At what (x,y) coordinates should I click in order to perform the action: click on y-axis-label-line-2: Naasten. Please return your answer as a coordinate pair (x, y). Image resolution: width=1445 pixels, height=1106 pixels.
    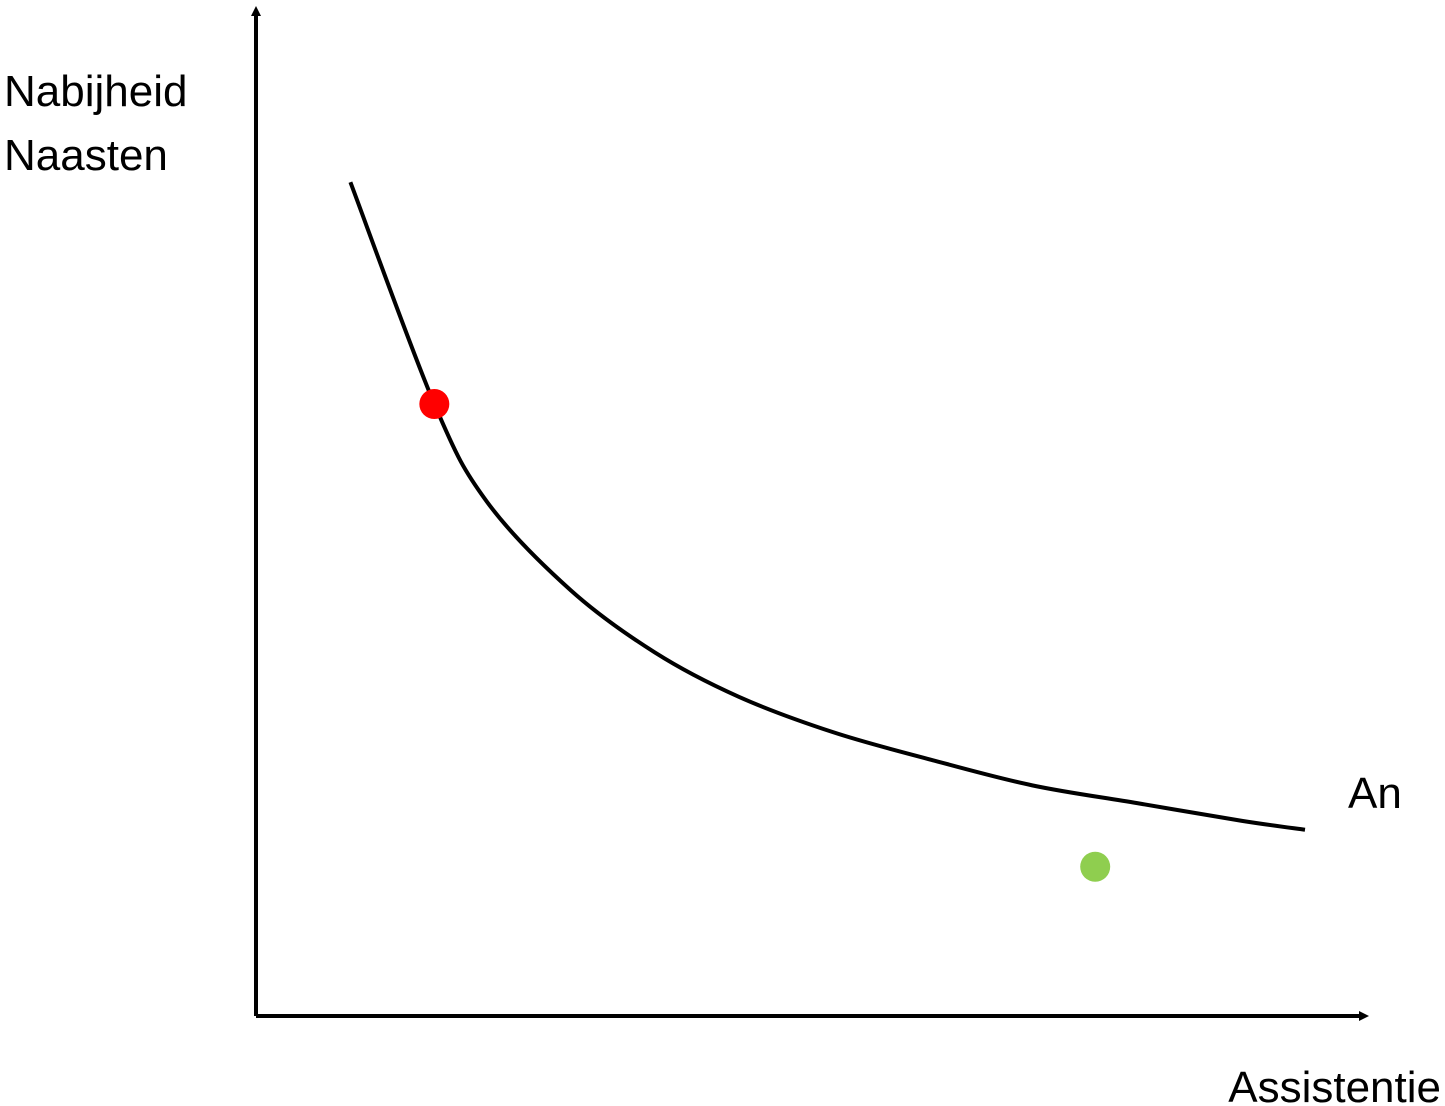
    Looking at the image, I should click on (86, 155).